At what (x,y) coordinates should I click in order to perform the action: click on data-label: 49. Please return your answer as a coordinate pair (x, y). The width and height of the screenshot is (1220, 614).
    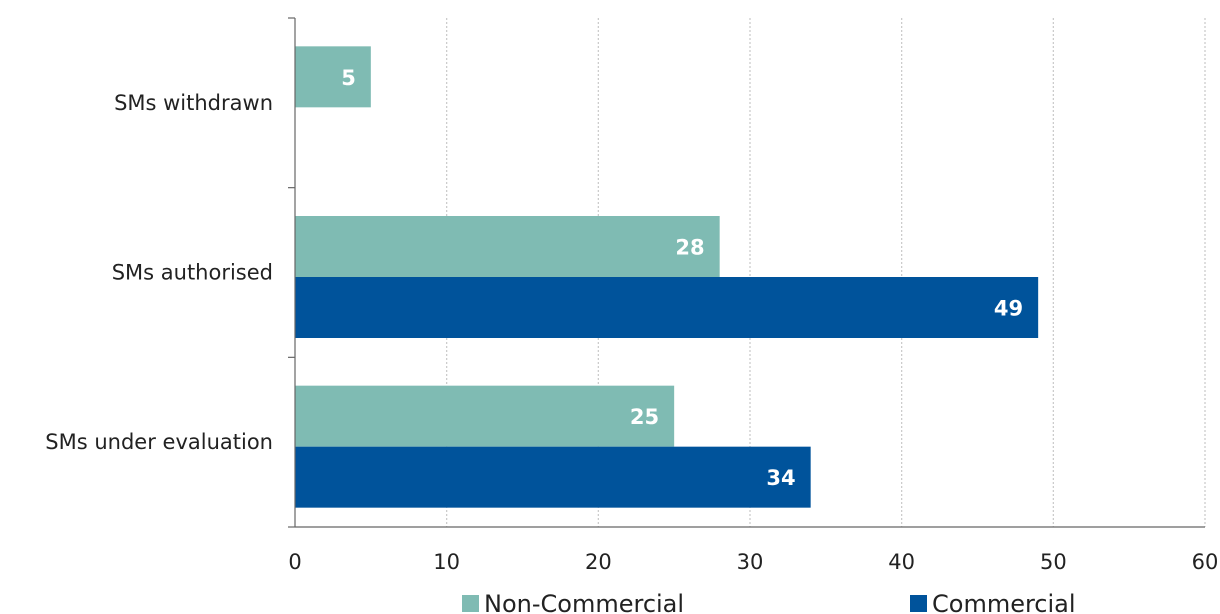
    Looking at the image, I should click on (1008, 309).